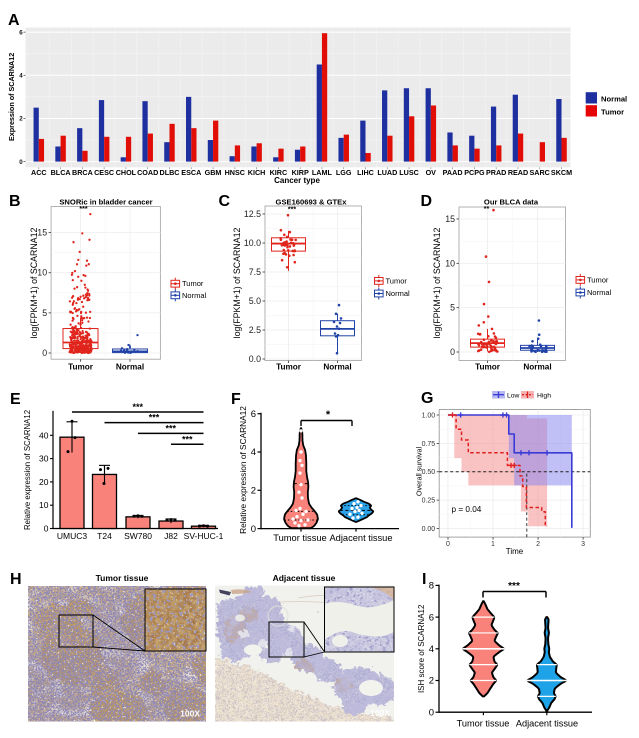 Image resolution: width=639 pixels, height=738 pixels. Describe the element at coordinates (429, 416) in the screenshot. I see `svg-text: 1.00` at that location.